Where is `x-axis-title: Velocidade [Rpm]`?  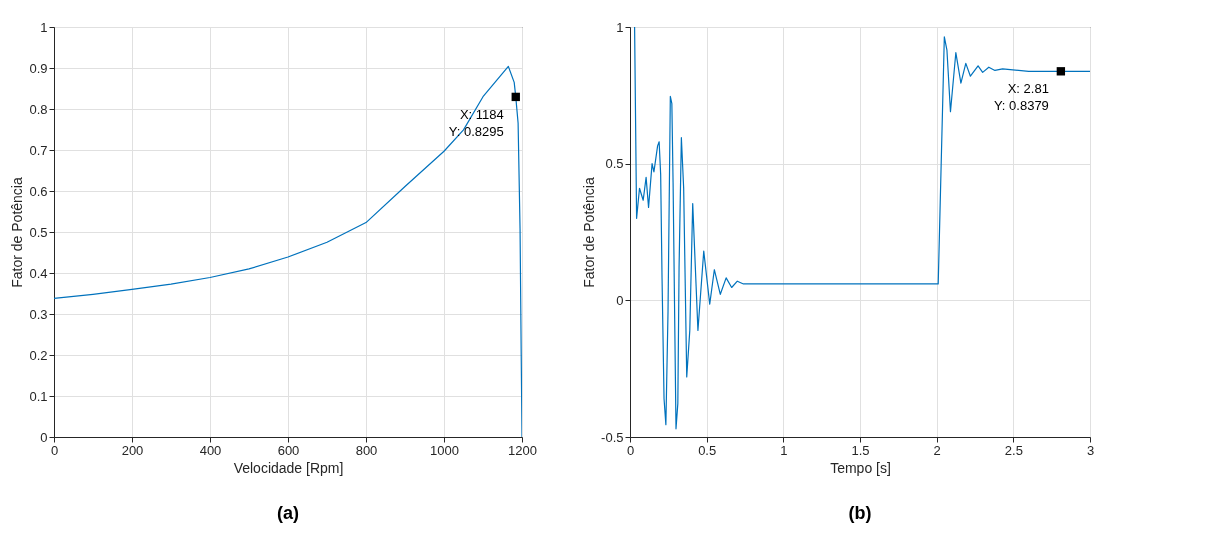 x-axis-title: Velocidade [Rpm] is located at coordinates (288, 467).